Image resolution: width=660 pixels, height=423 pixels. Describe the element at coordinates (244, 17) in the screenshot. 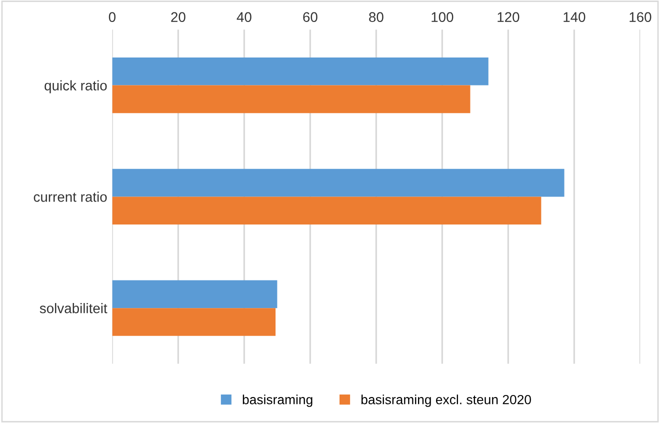

I see `x-tick-label: 40` at that location.